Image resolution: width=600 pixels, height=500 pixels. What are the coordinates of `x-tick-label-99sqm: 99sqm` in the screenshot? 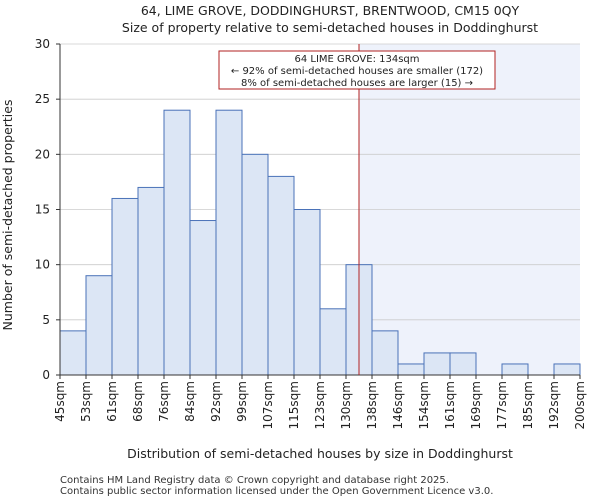 It's located at (242, 401).